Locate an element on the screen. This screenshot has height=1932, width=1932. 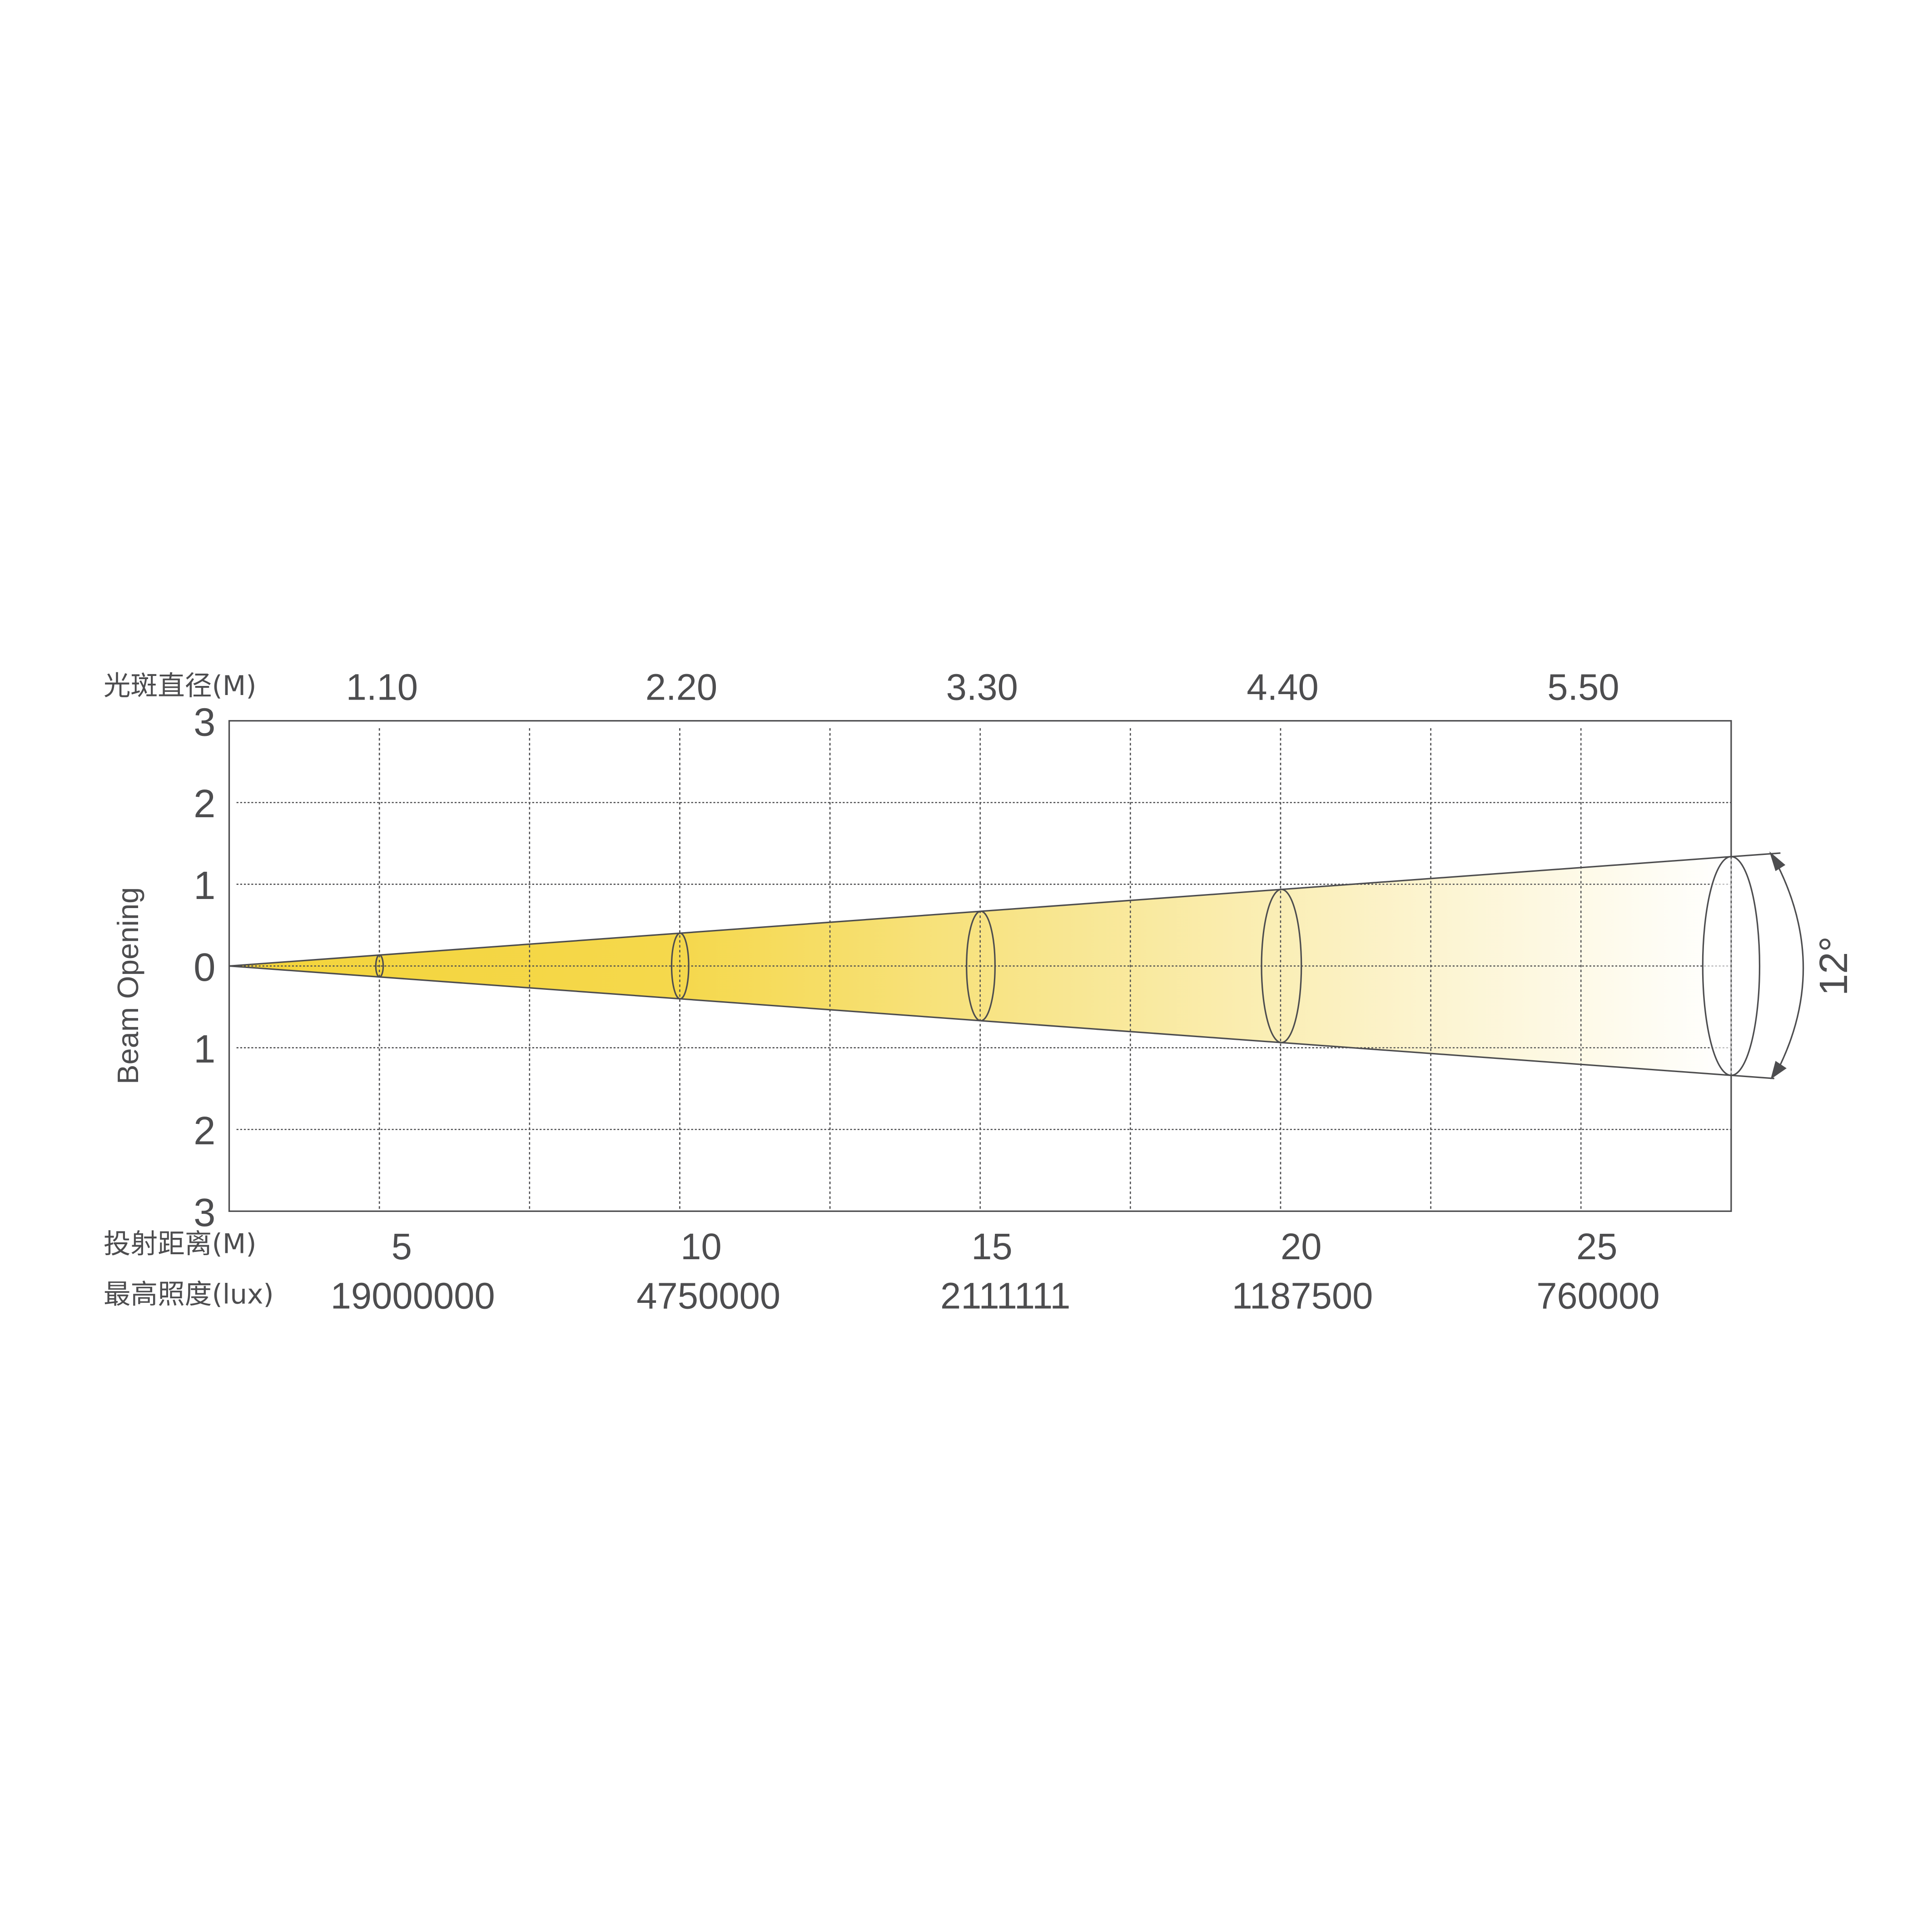
arrow-head-up is located at coordinates (1778, 861).